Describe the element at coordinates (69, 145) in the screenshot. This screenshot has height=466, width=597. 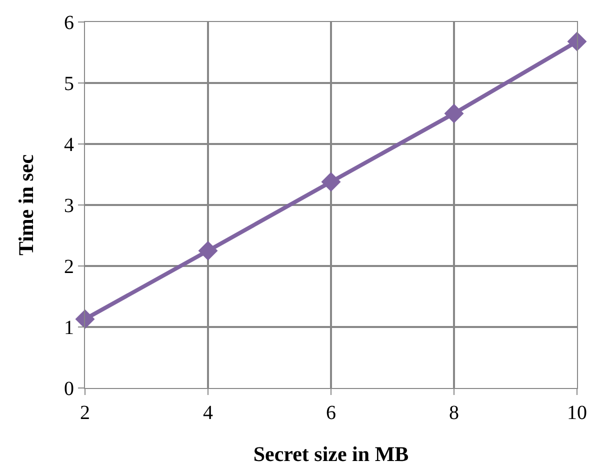
I see `y-tick-label: 4` at that location.